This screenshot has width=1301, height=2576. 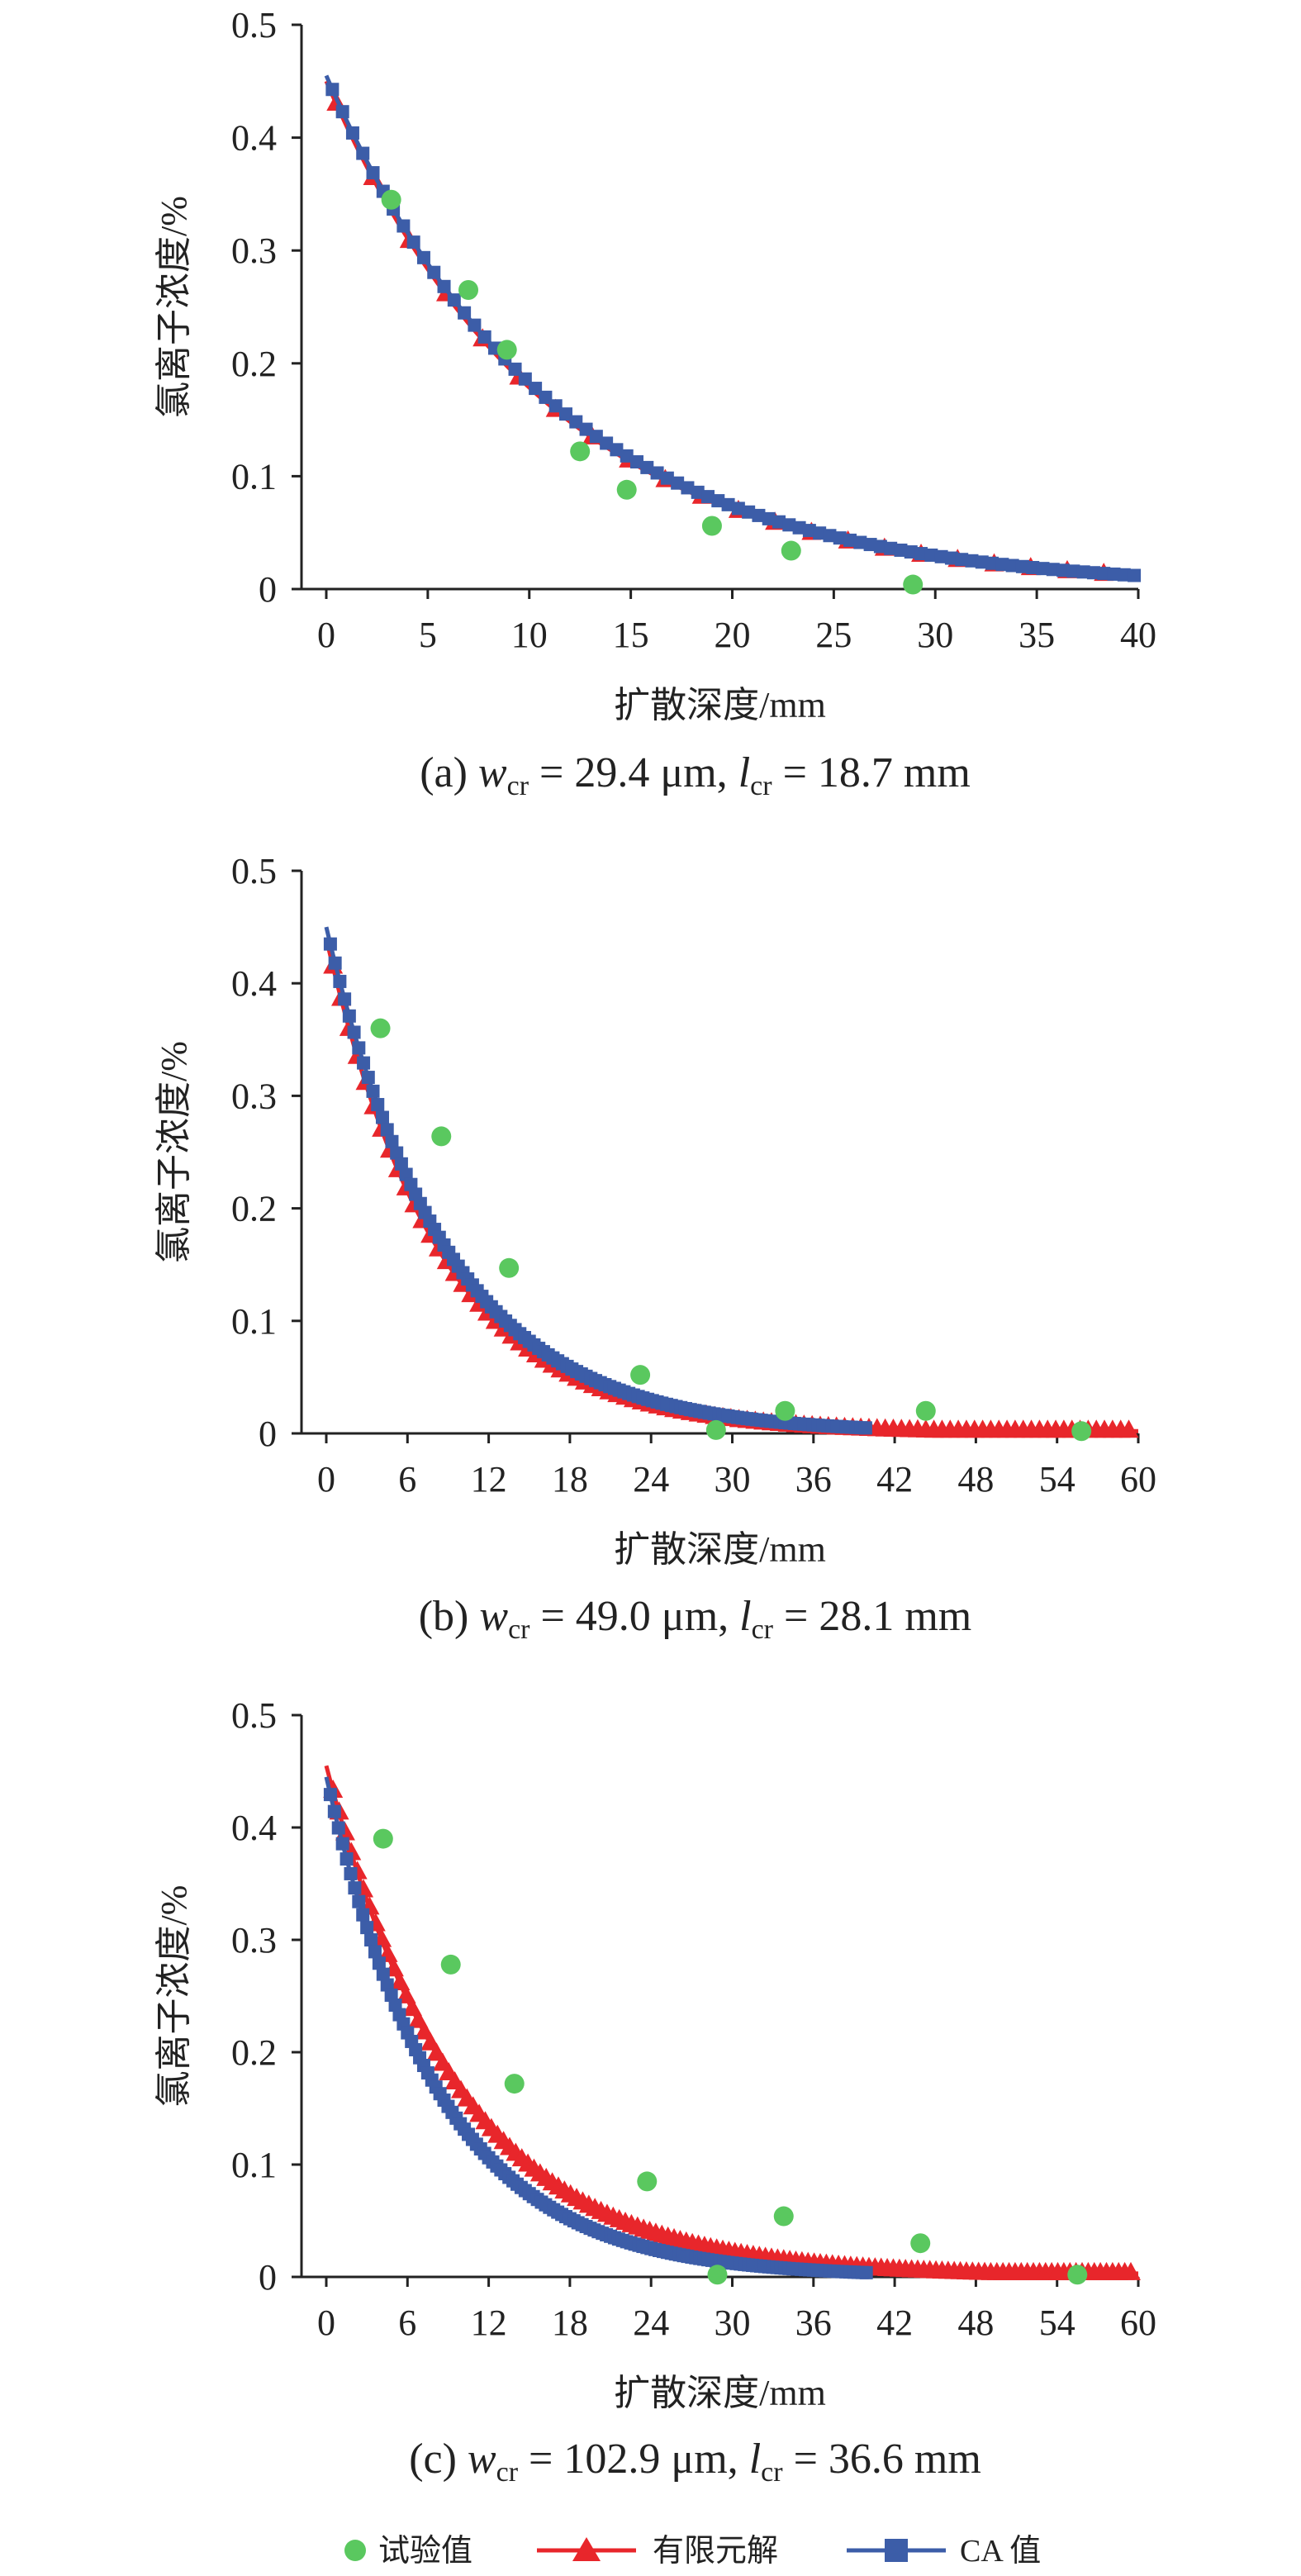 What do you see at coordinates (254, 1715) in the screenshot?
I see `y-tick-label: 0.5` at bounding box center [254, 1715].